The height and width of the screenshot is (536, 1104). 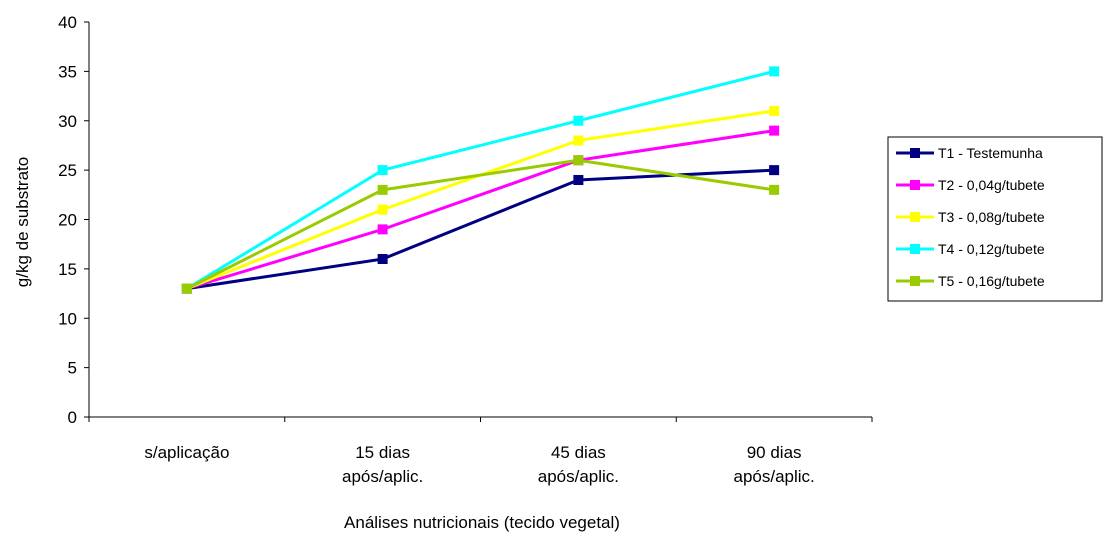 I want to click on legend-label: T2 - 0,04g/tubete, so click(x=991, y=185).